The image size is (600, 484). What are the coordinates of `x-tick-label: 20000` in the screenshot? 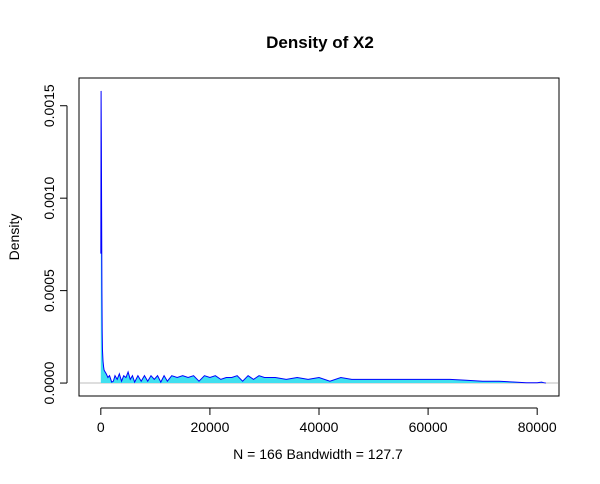 It's located at (209, 427).